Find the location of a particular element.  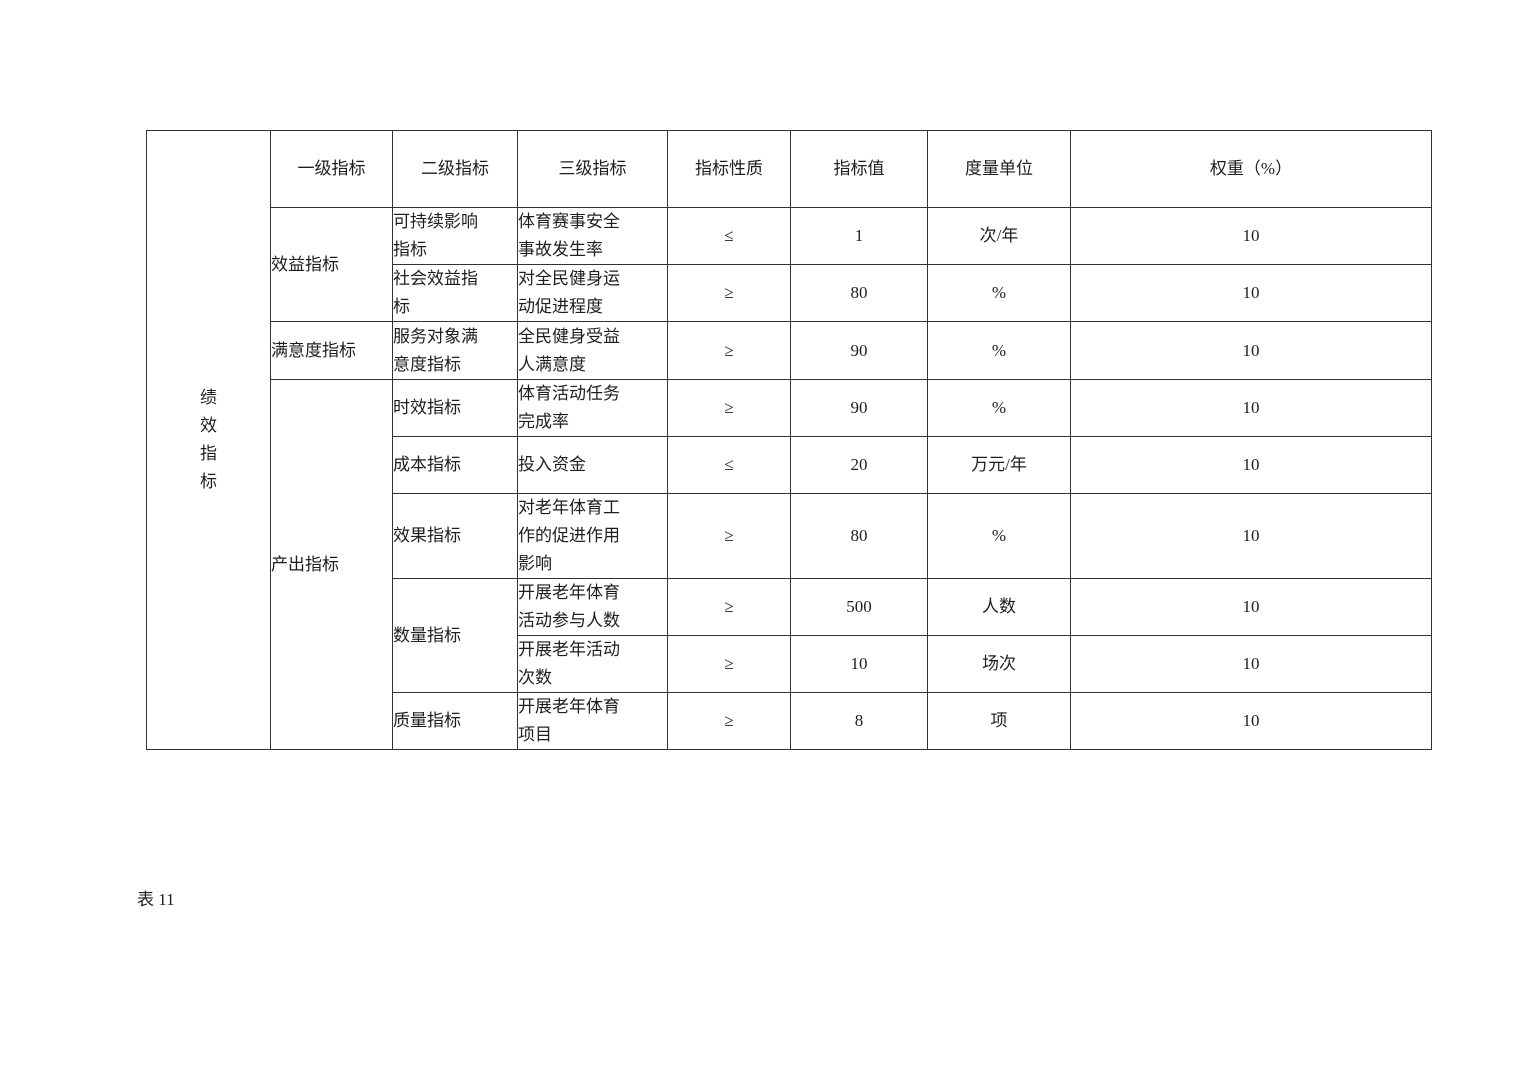

level1-cell-benefit: 效益指标 is located at coordinates (331, 264).